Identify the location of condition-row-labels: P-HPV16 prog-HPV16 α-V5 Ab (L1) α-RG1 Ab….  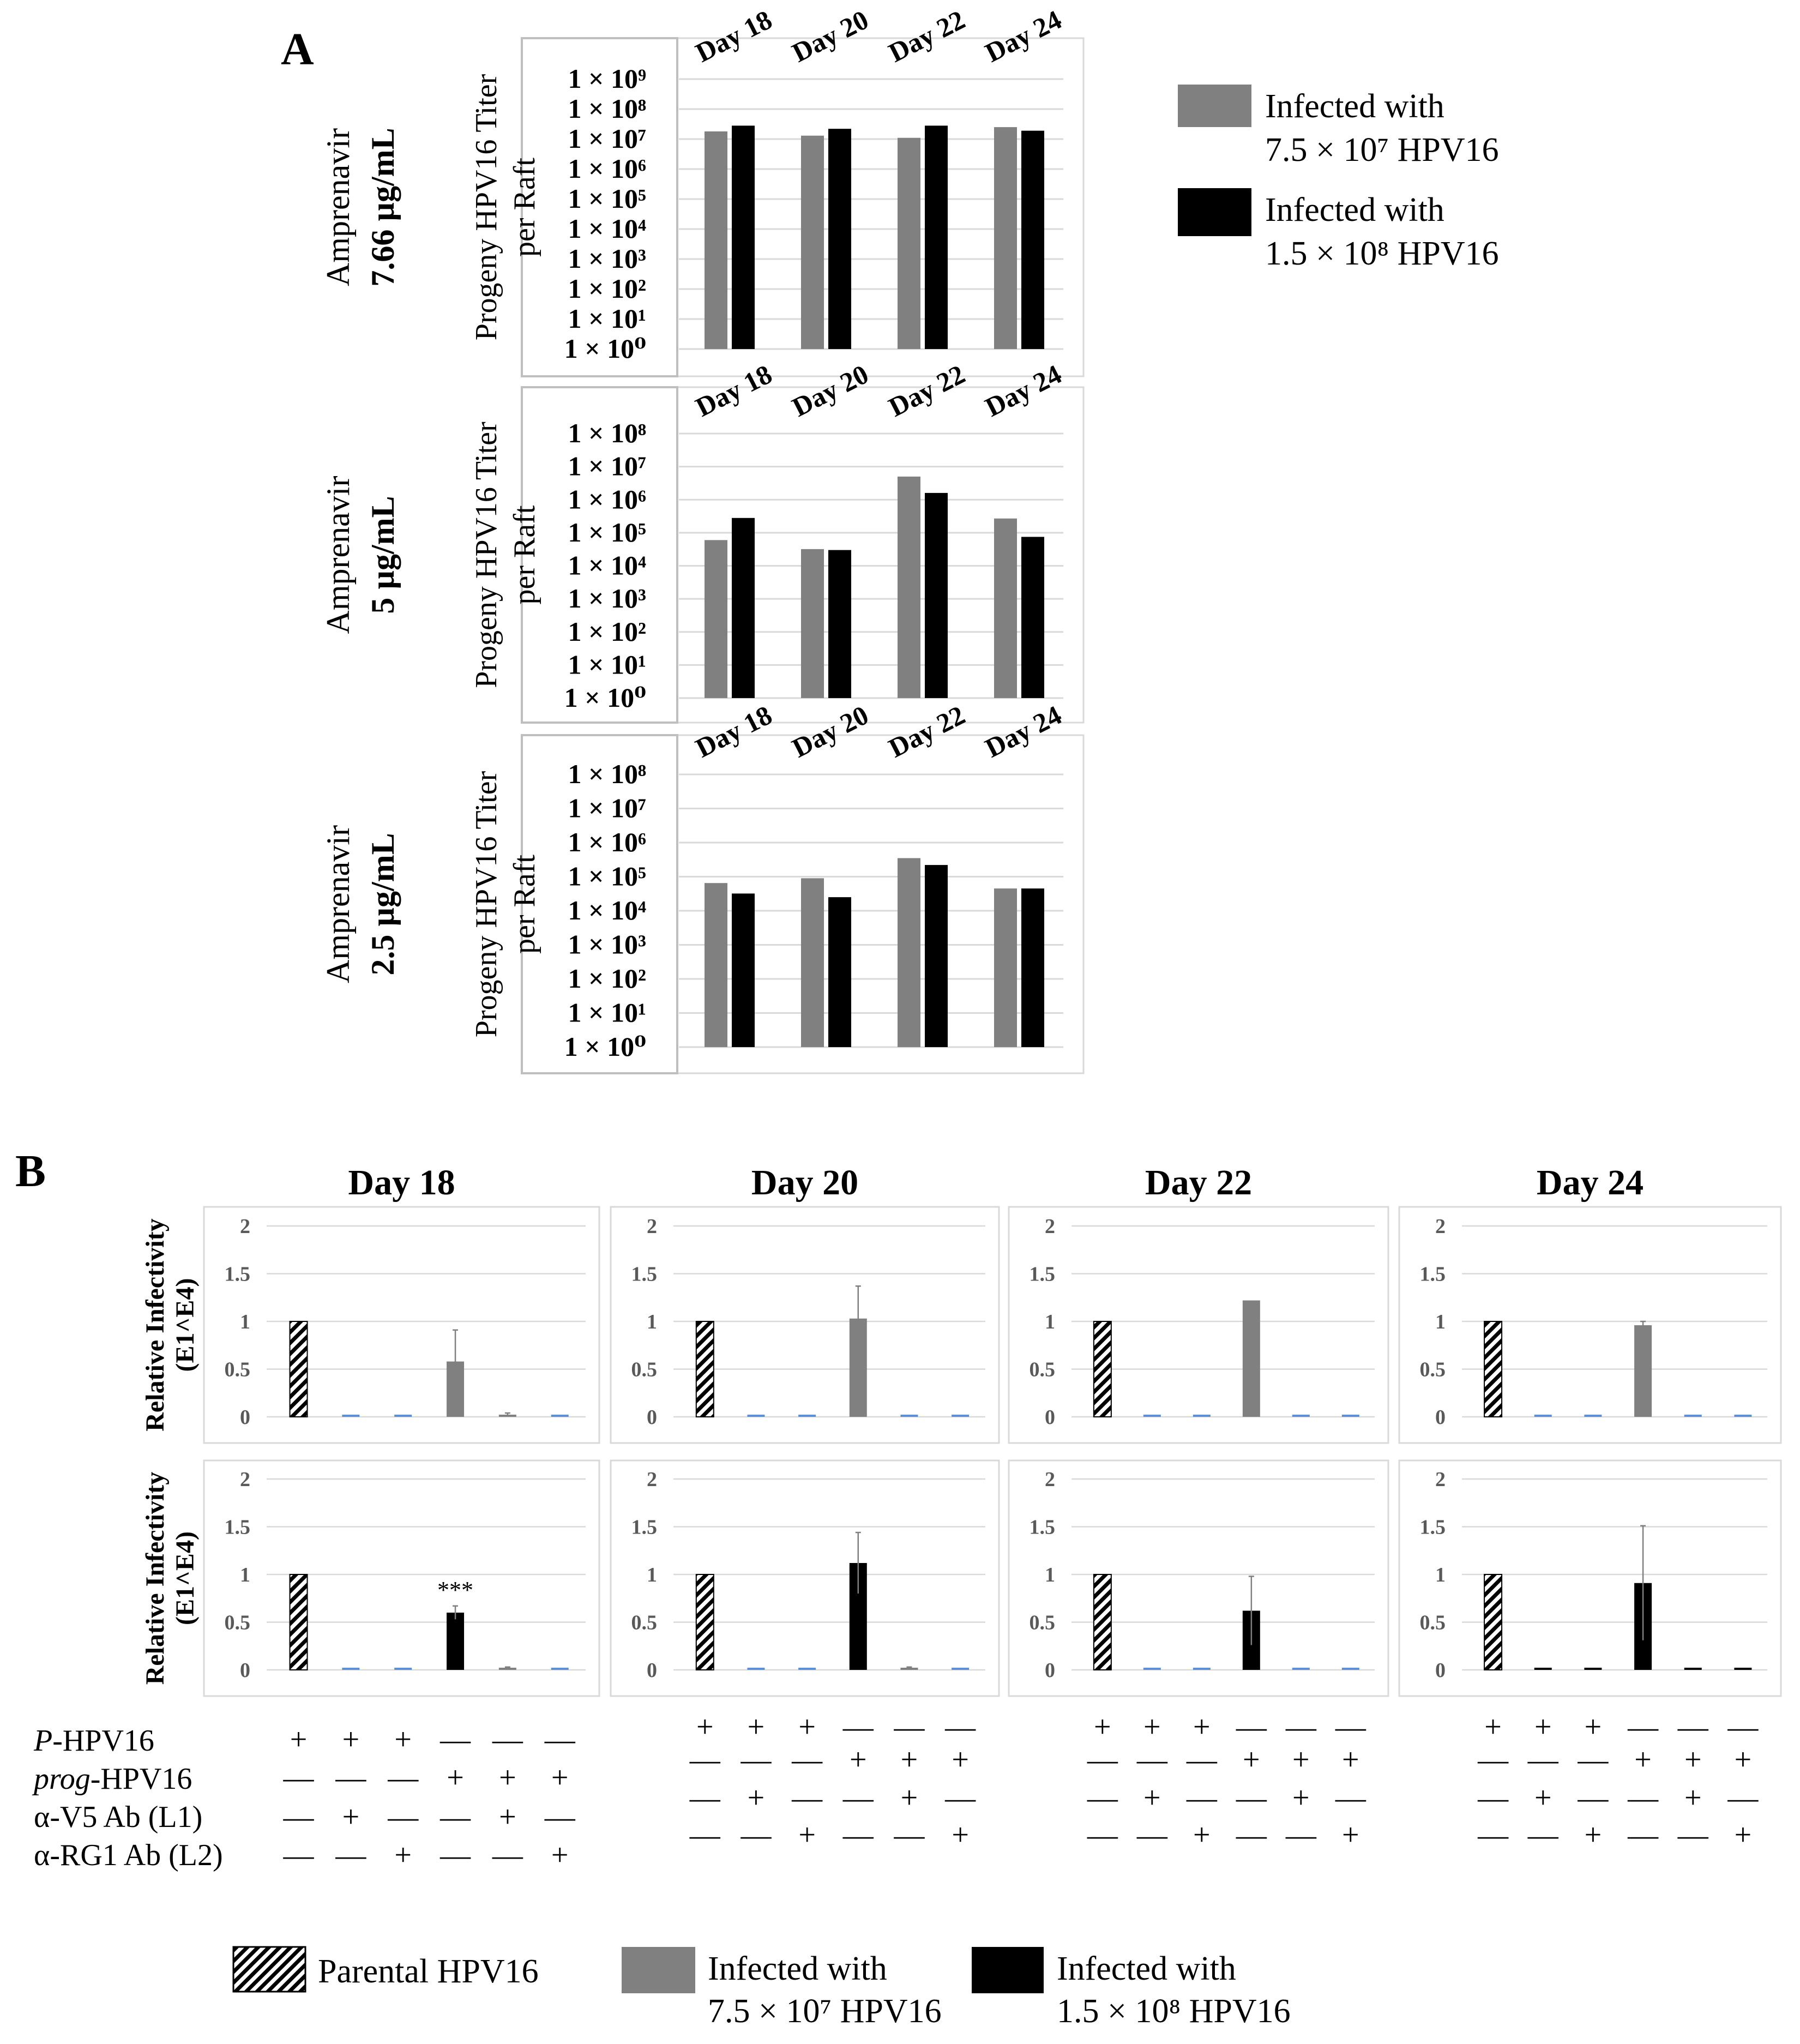
(127, 1798).